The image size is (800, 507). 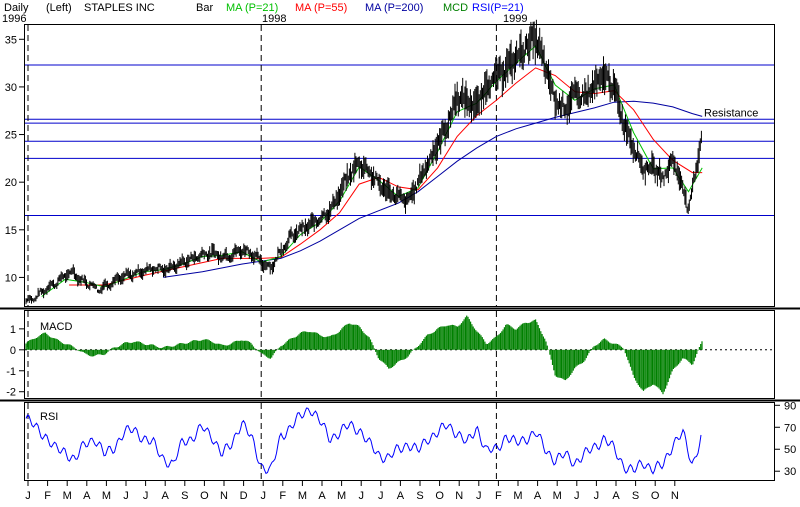 I want to click on rsi-y-tick-label: 50, so click(x=790, y=450).